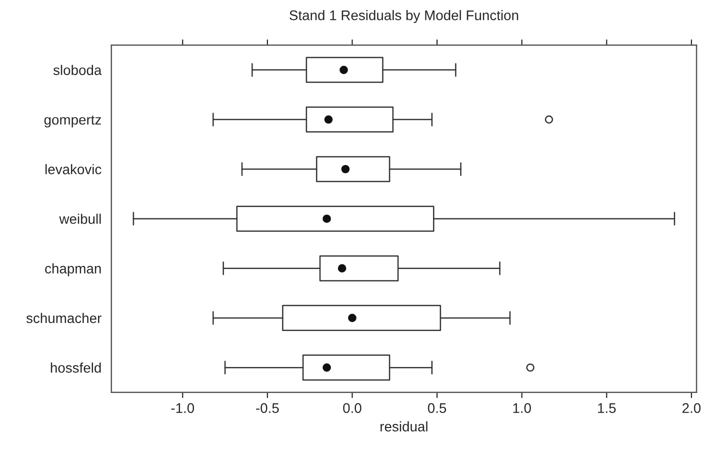 This screenshot has height=451, width=705. I want to click on x-tick-label: 1.5, so click(607, 408).